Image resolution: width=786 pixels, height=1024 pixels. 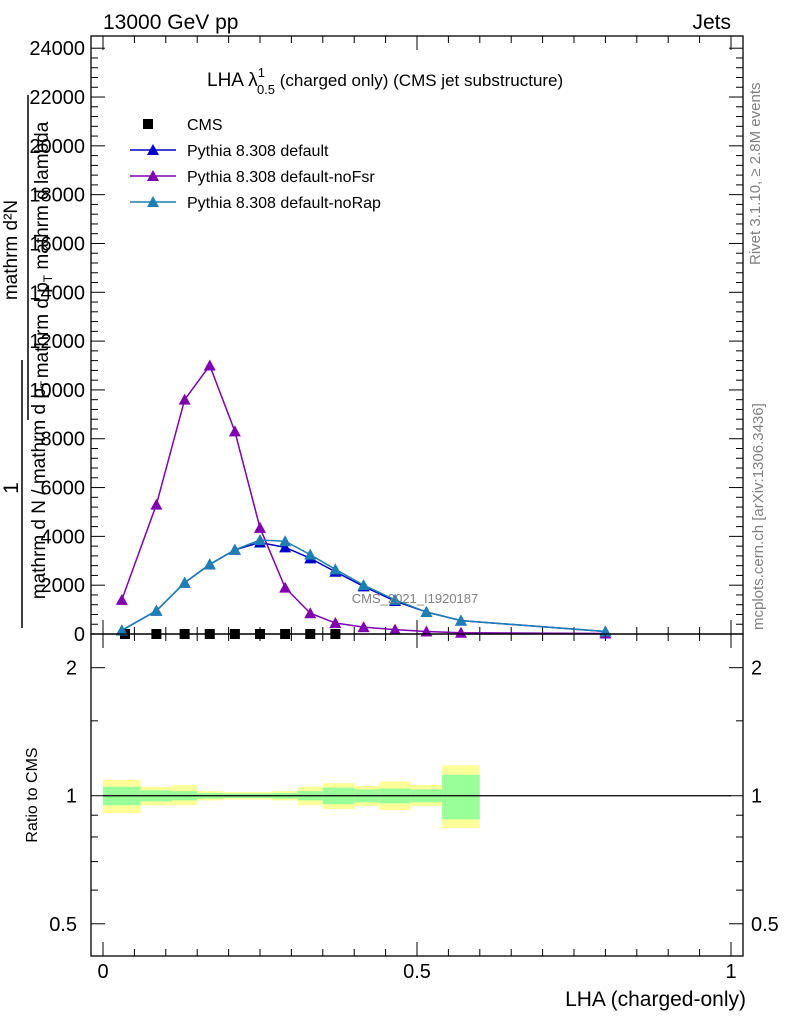 What do you see at coordinates (461, 797) in the screenshot?
I see `ratio-band-inner` at bounding box center [461, 797].